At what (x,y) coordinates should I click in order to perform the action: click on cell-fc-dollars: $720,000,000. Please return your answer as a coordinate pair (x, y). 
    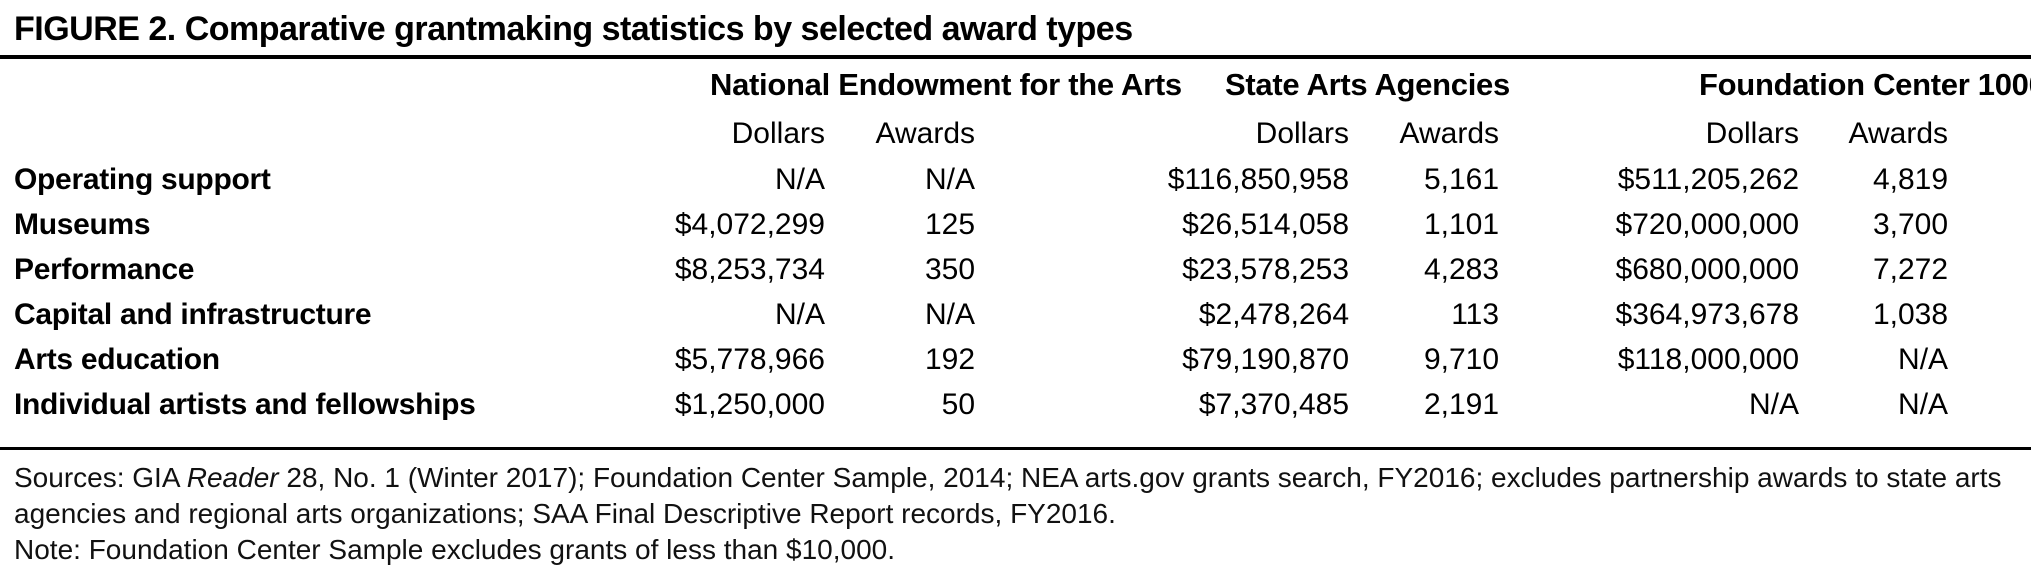
    Looking at the image, I should click on (1707, 224).